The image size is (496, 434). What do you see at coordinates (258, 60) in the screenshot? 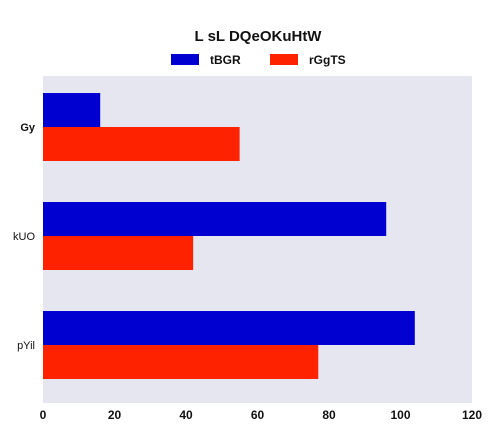
I see `legend: tBGR rGgTS` at bounding box center [258, 60].